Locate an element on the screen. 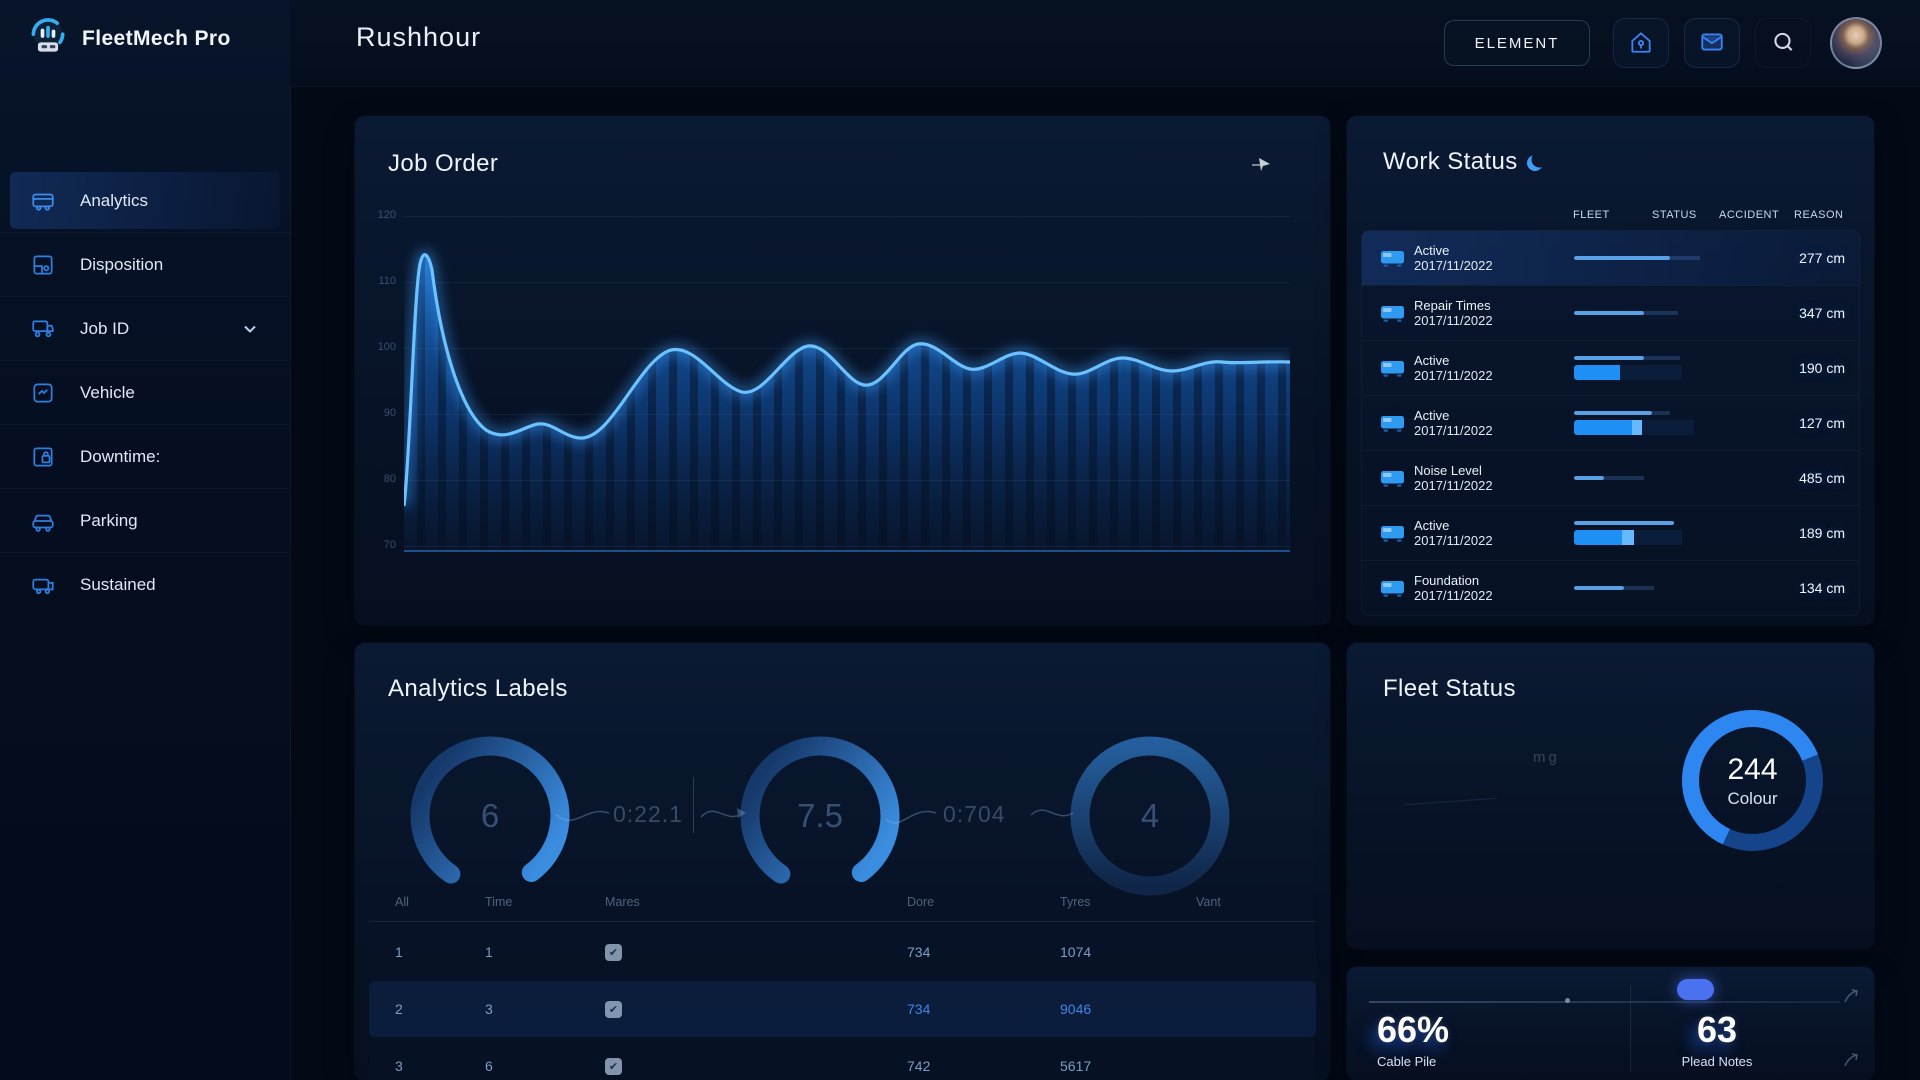 The width and height of the screenshot is (1920, 1080). gauge-value: 6 is located at coordinates (490, 815).